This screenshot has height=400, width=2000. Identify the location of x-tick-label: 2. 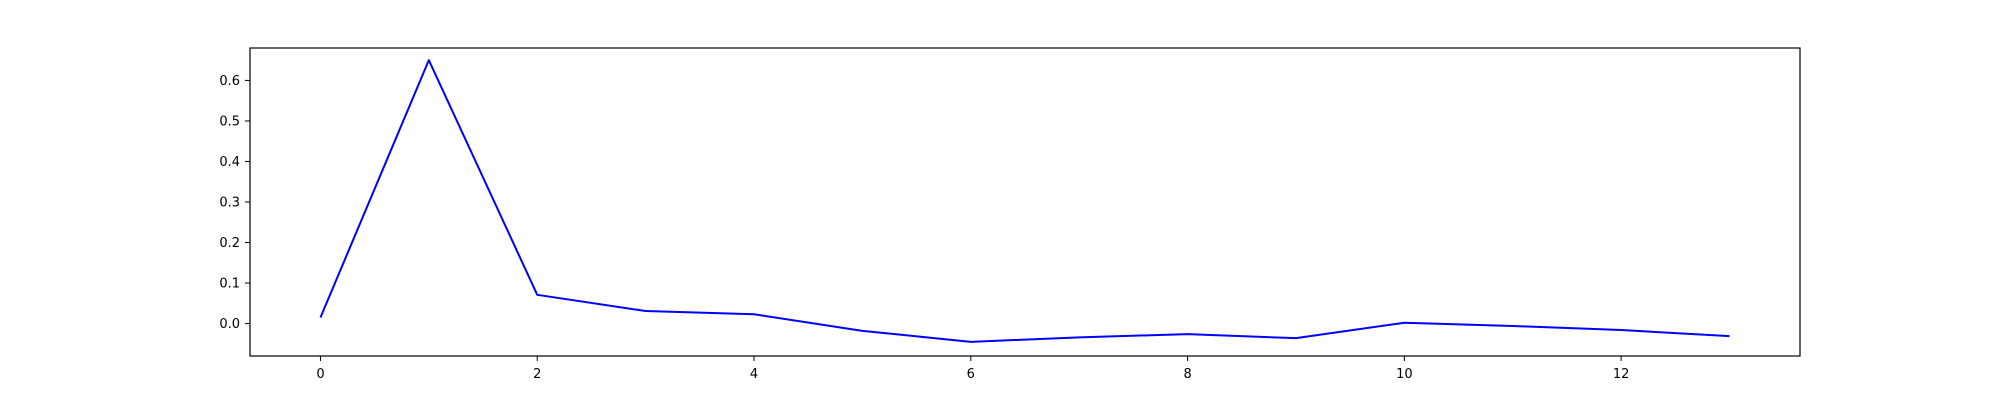
(537, 374).